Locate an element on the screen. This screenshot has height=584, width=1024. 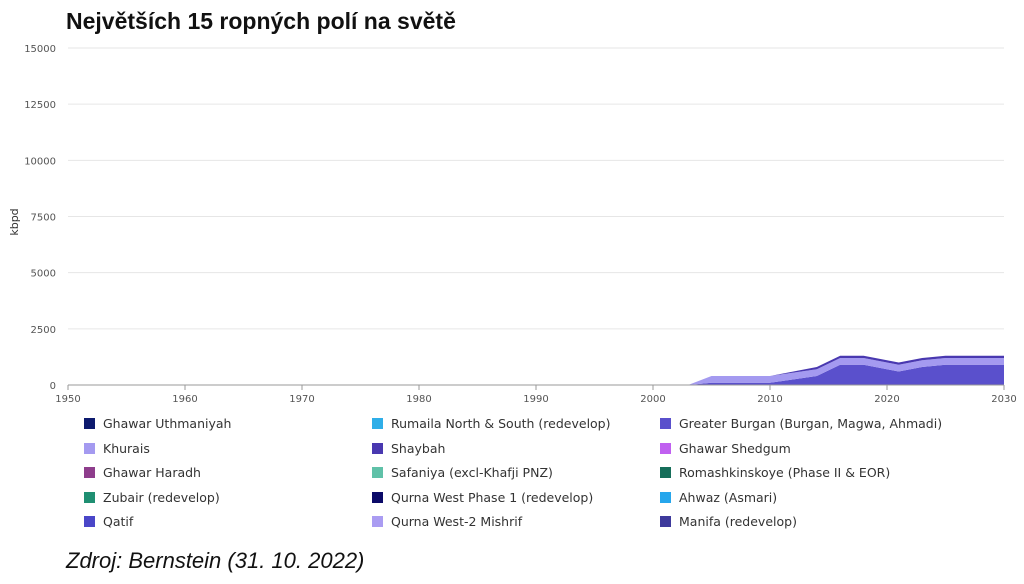
y-axis-label: kbpd is located at coordinates (14, 221).